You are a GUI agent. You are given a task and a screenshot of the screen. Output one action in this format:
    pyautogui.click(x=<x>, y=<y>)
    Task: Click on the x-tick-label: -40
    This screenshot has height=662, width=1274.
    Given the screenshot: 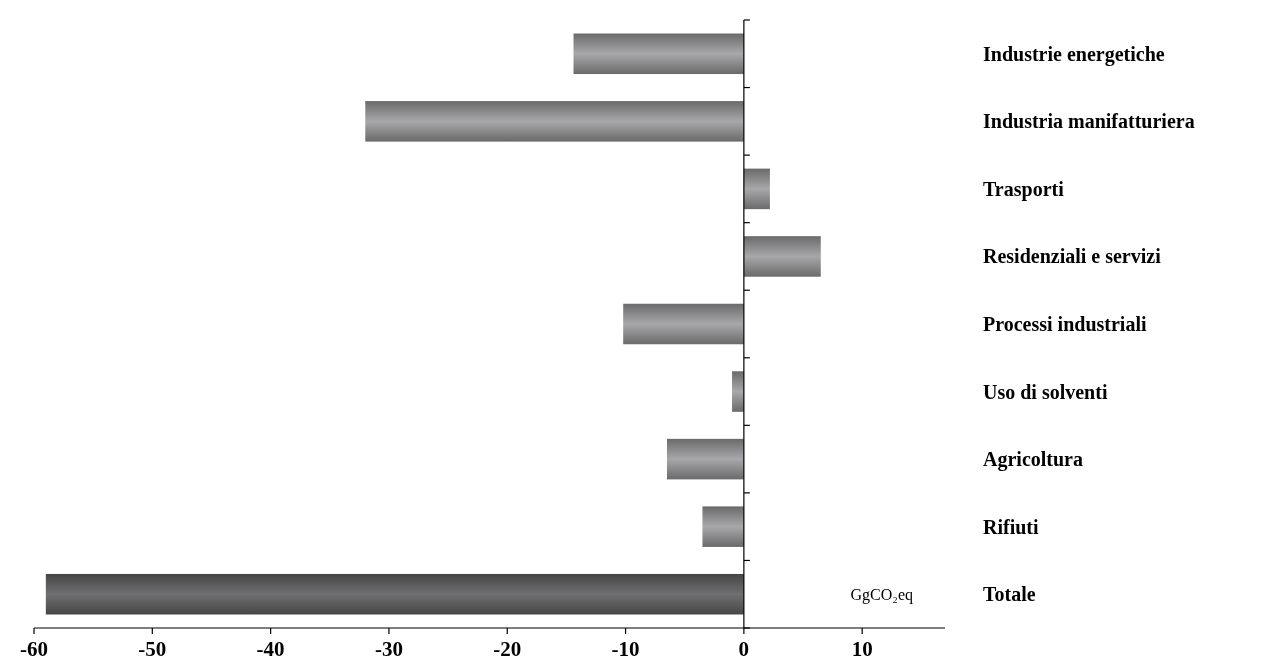 What is the action you would take?
    pyautogui.click(x=270, y=649)
    